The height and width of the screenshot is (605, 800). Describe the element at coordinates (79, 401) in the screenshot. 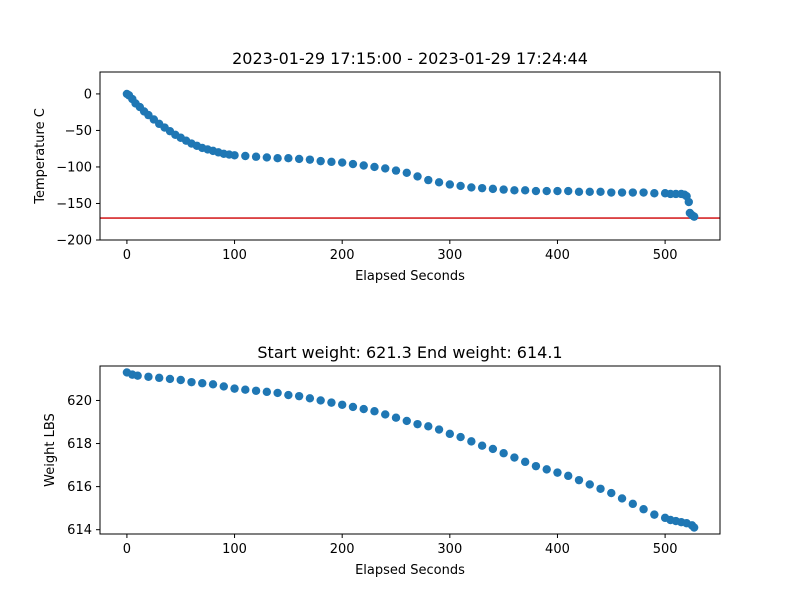

I see `weight-y-tick-label: 620` at that location.